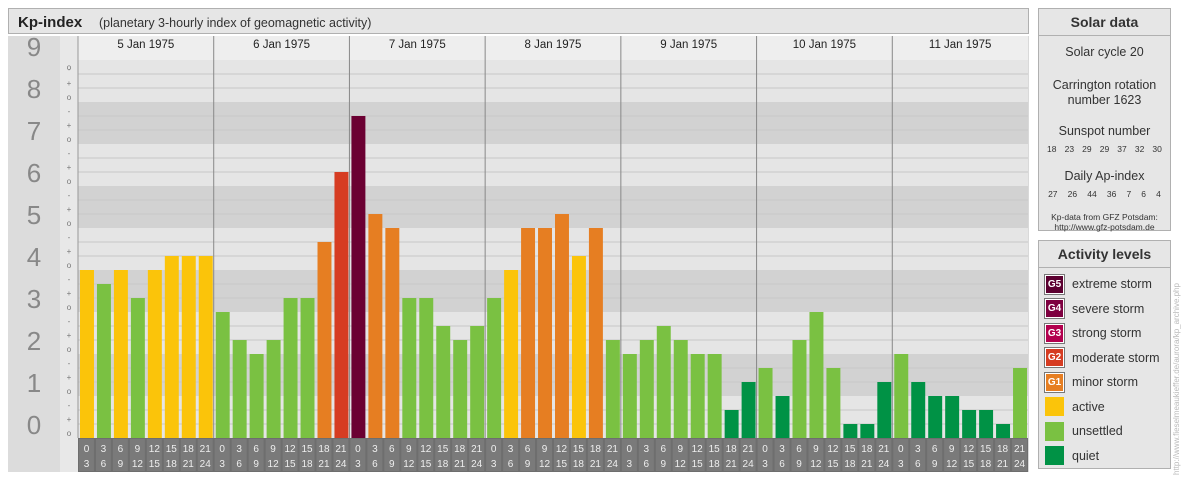  What do you see at coordinates (1054, 308) in the screenshot?
I see `level-color-swatch: G4` at bounding box center [1054, 308].